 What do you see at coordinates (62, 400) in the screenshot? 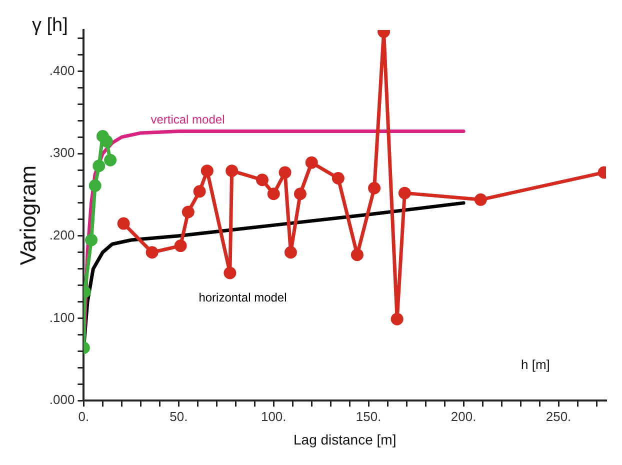
I see `y-tick-label: .000` at bounding box center [62, 400].